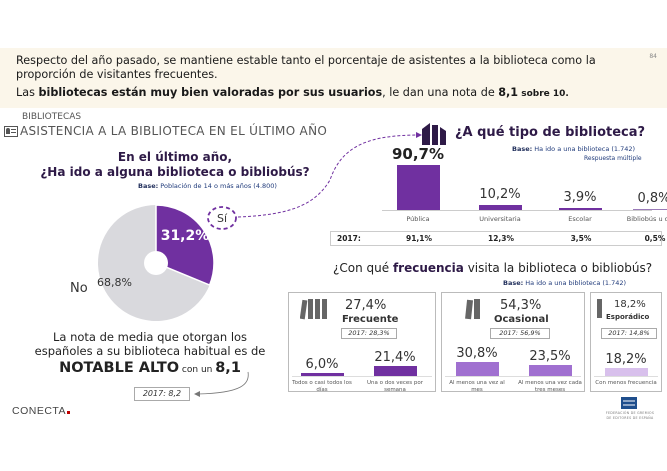  What do you see at coordinates (119, 368) in the screenshot?
I see `rating-bold: NOTABLE ALTO` at bounding box center [119, 368].